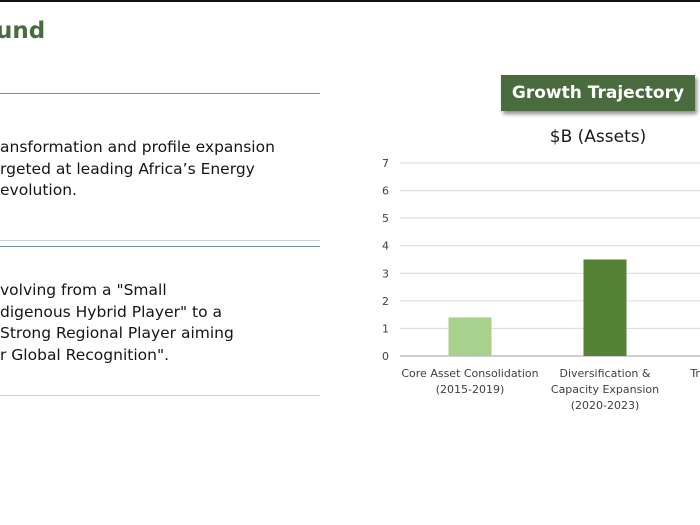 This screenshot has width=700, height=525. What do you see at coordinates (598, 93) in the screenshot?
I see `growth-trajectory-badge: Growth Trajectory` at bounding box center [598, 93].